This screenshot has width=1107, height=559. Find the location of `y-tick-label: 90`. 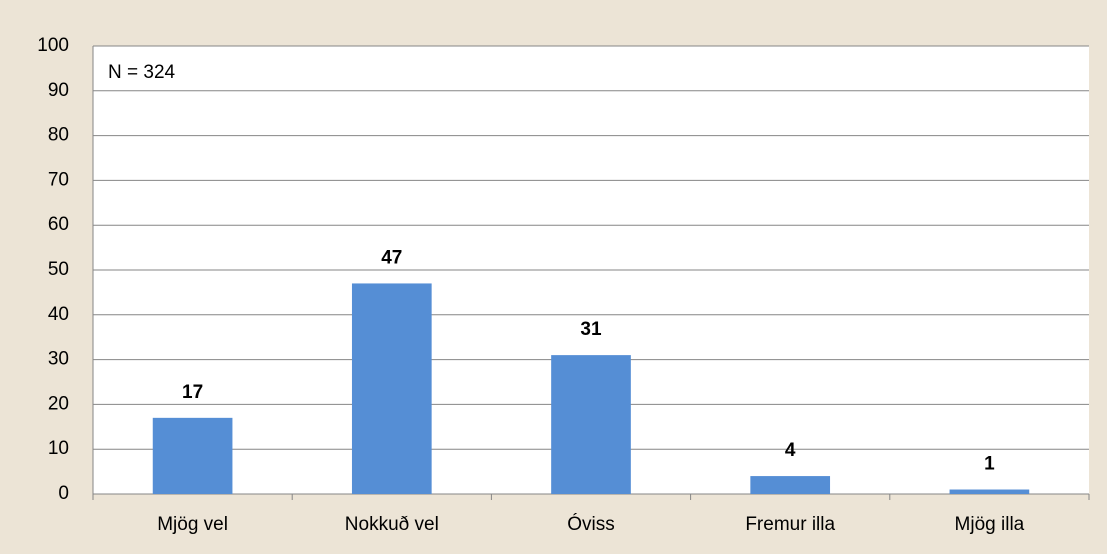

y-tick-label: 90 is located at coordinates (58, 90).